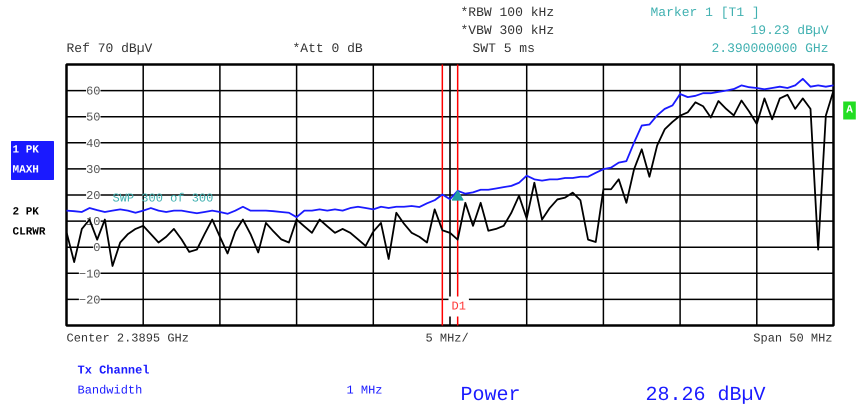  What do you see at coordinates (96, 248) in the screenshot?
I see `y-tick-label: 0` at bounding box center [96, 248].